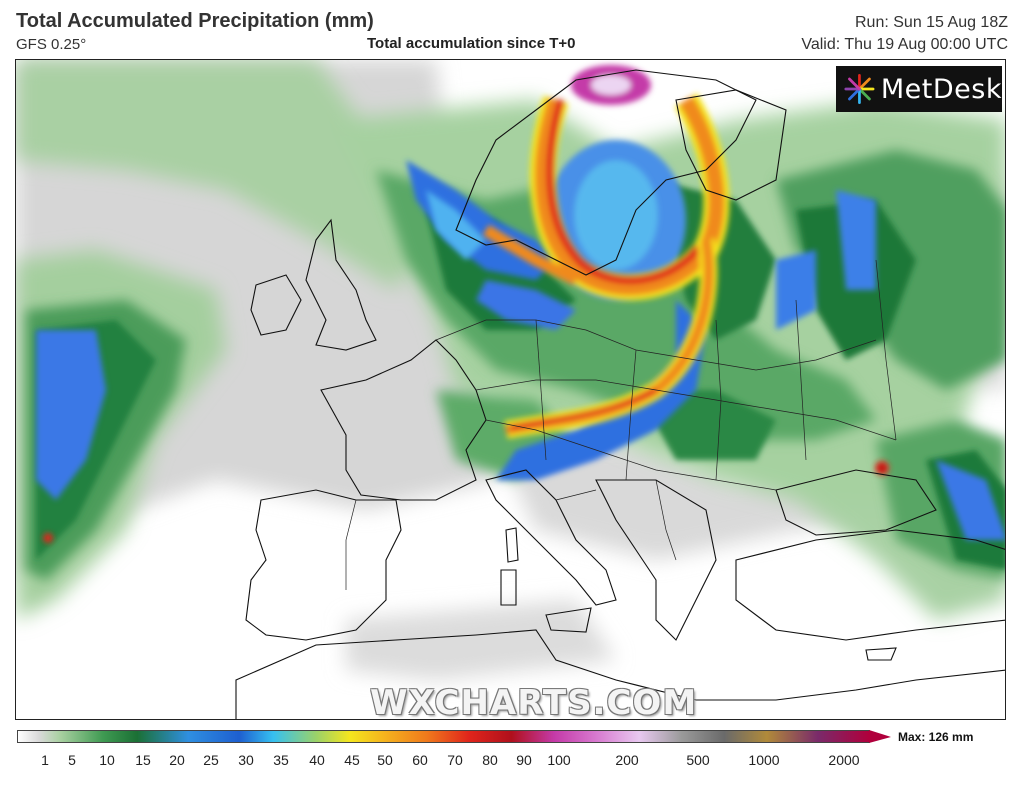  I want to click on scale-tick-label: 15, so click(143, 760).